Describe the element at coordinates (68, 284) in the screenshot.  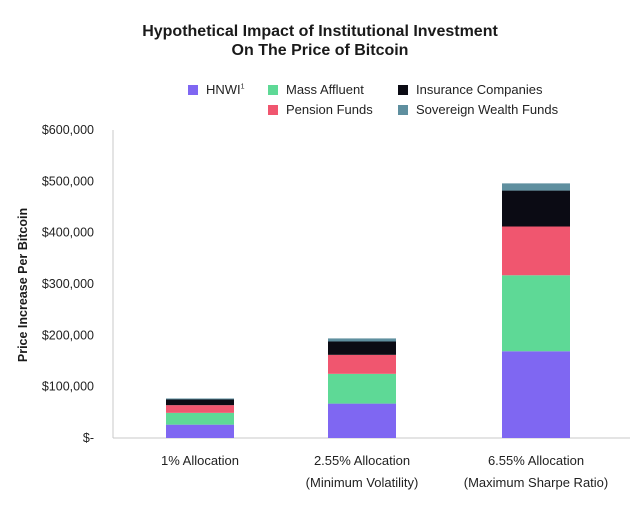
I see `y-tick-label: $300,000` at that location.